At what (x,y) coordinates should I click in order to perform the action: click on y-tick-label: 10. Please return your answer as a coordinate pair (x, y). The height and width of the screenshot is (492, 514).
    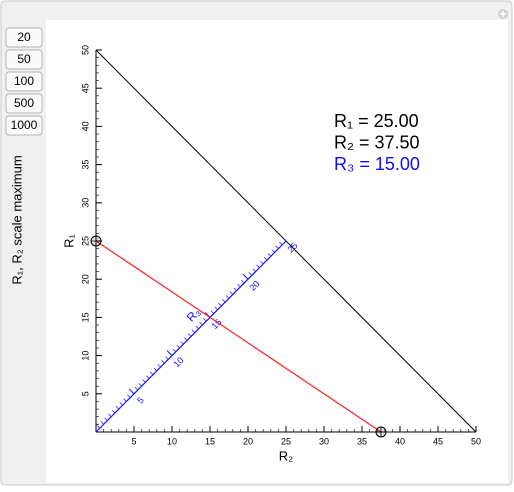
    Looking at the image, I should click on (85, 356).